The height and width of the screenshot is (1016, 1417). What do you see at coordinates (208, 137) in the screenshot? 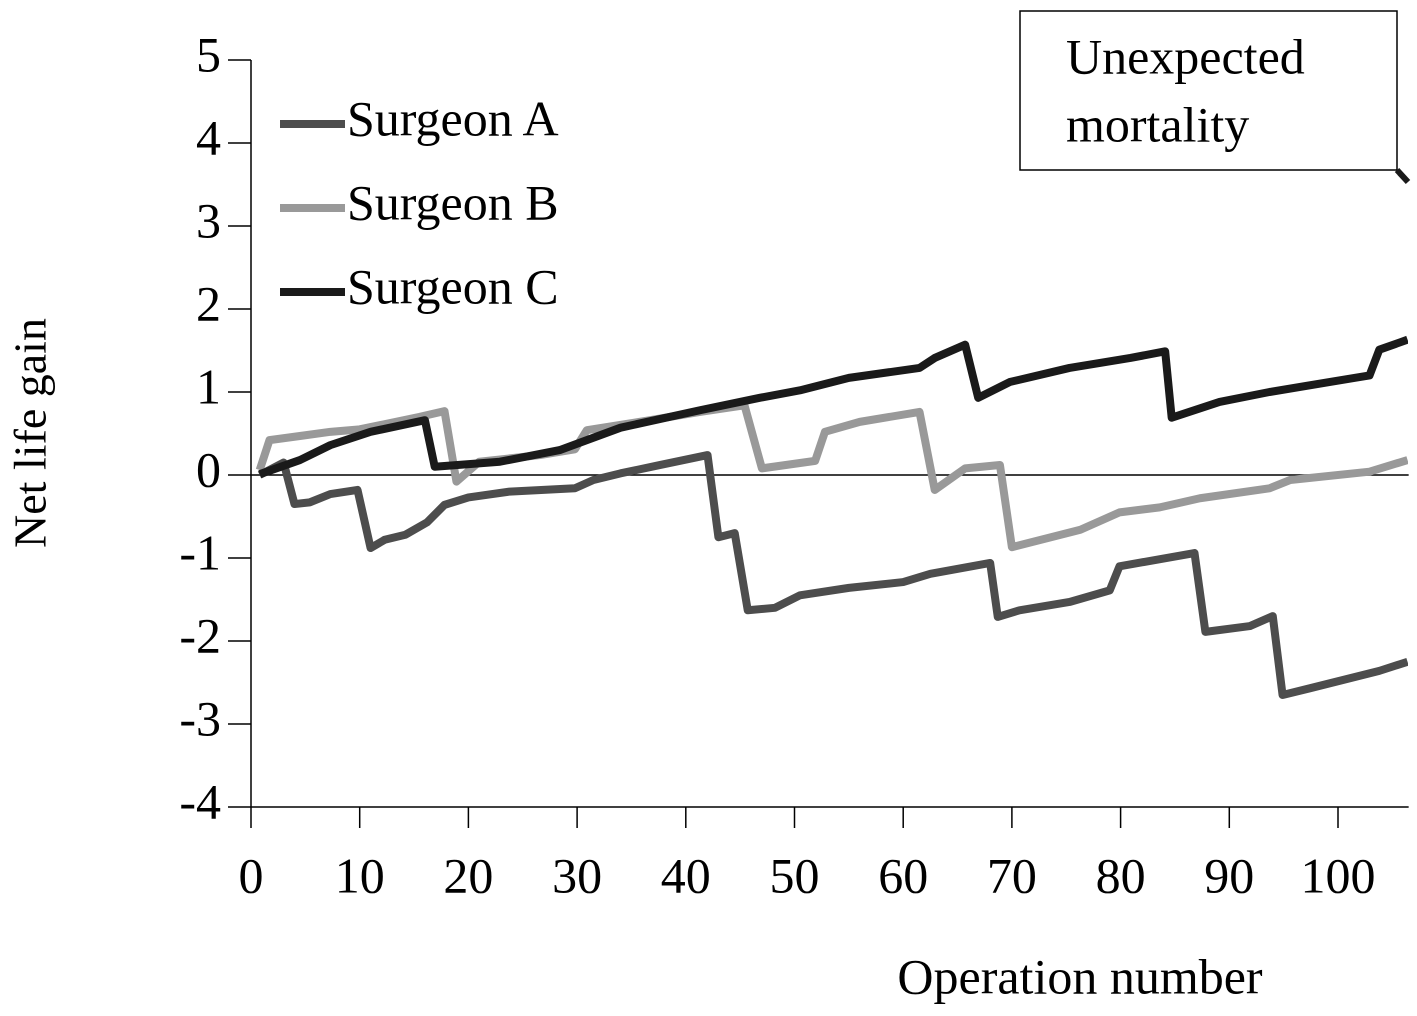
I see `y-tick-label: 4` at bounding box center [208, 137].